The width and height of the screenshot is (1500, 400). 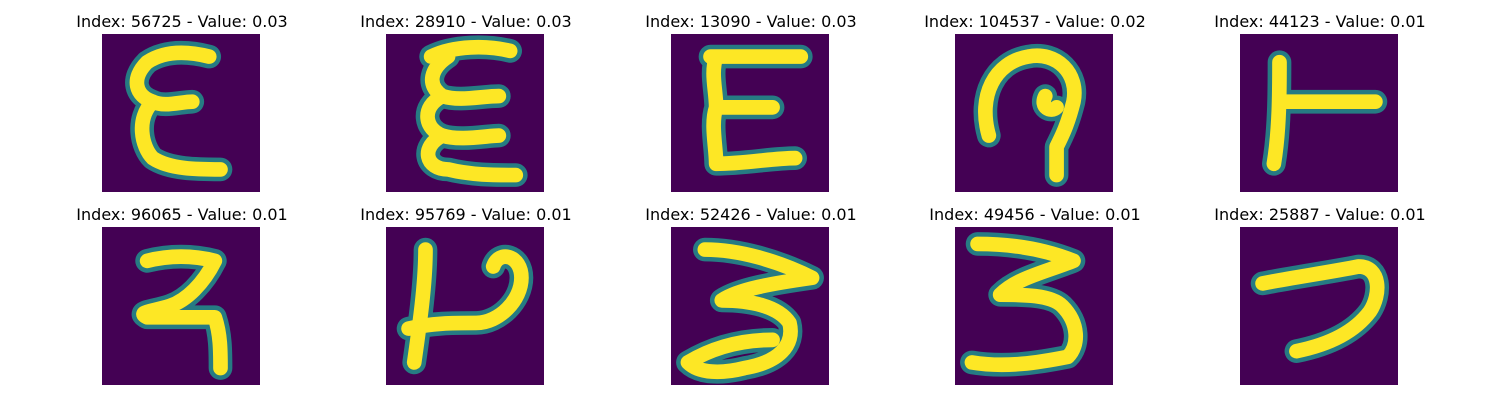 What do you see at coordinates (751, 21) in the screenshot?
I see `panel-title: Index: 13090 - Value: 0.03` at bounding box center [751, 21].